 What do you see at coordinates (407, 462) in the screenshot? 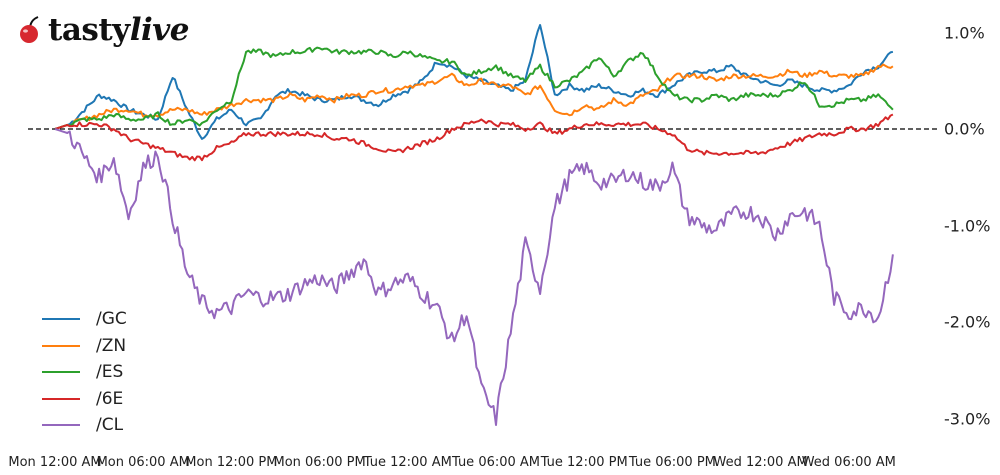
I see `x-tick-label: Tue 12:00 AM` at bounding box center [407, 462].